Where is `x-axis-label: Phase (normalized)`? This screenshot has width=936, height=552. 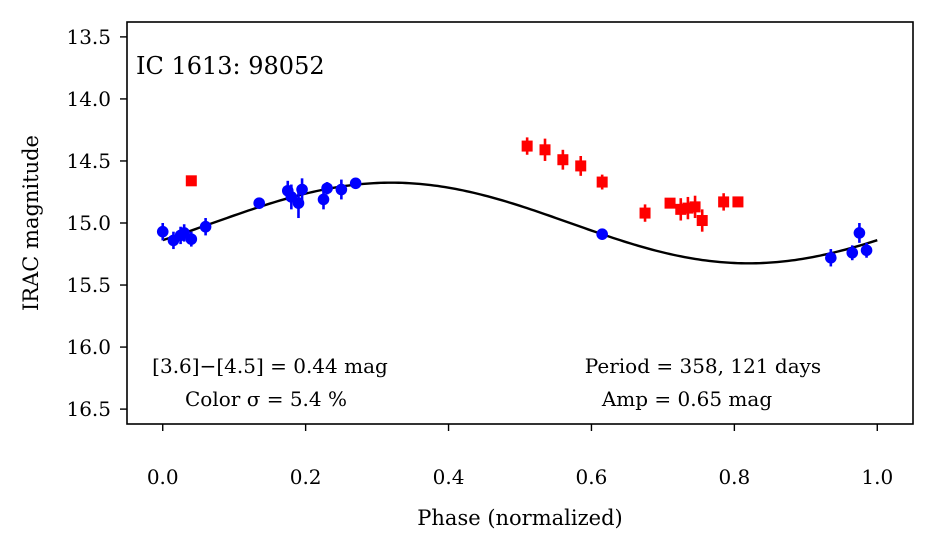
x-axis-label: Phase (normalized) is located at coordinates (519, 518).